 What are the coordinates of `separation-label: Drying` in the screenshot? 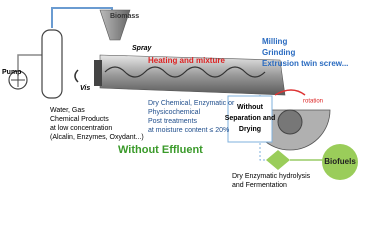 It's located at (250, 129).